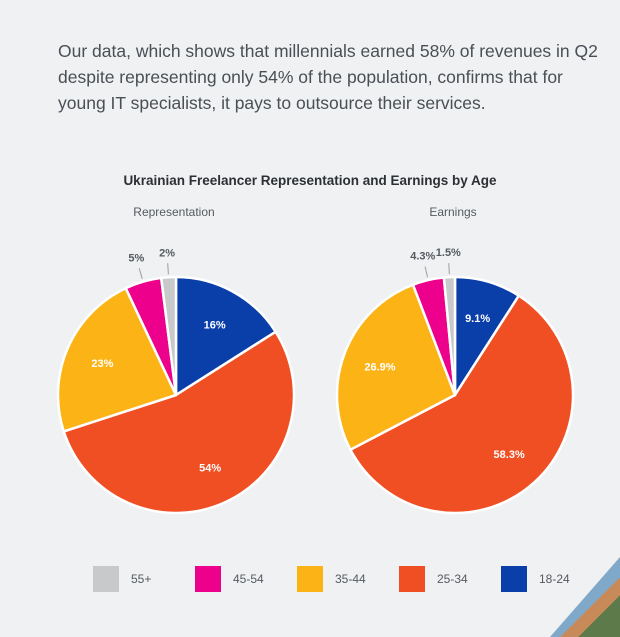  I want to click on slice-label-25-34: 54%, so click(210, 469).